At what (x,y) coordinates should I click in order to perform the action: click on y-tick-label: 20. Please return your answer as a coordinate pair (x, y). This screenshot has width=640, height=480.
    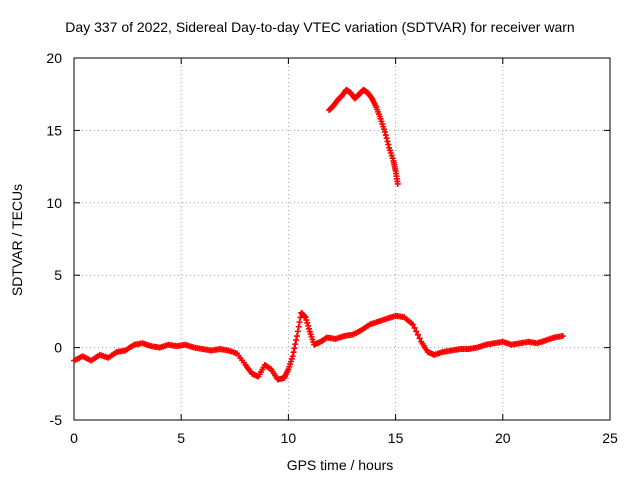
    Looking at the image, I should click on (54, 58).